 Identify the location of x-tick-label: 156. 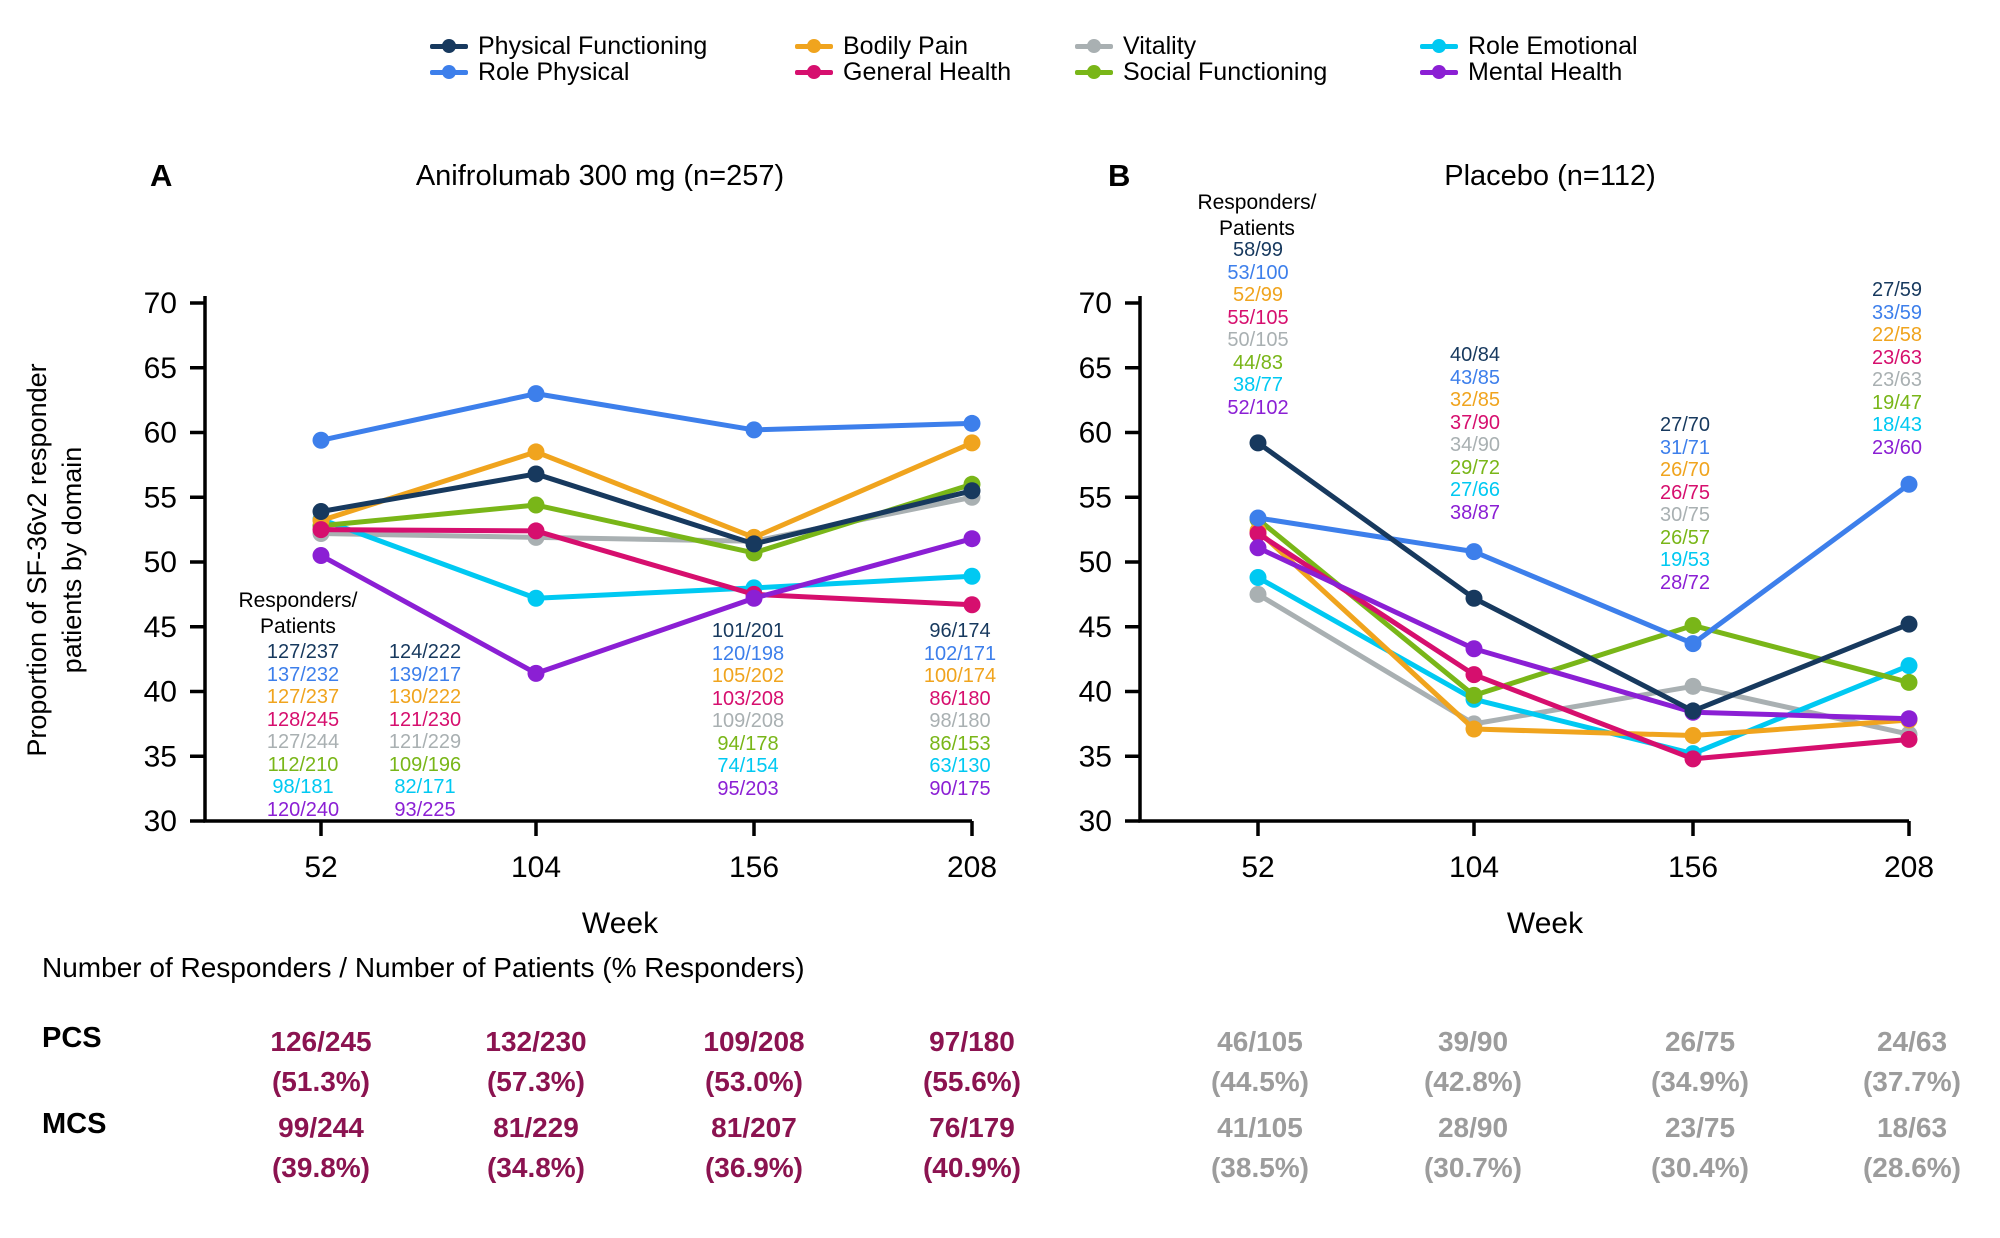
(754, 867).